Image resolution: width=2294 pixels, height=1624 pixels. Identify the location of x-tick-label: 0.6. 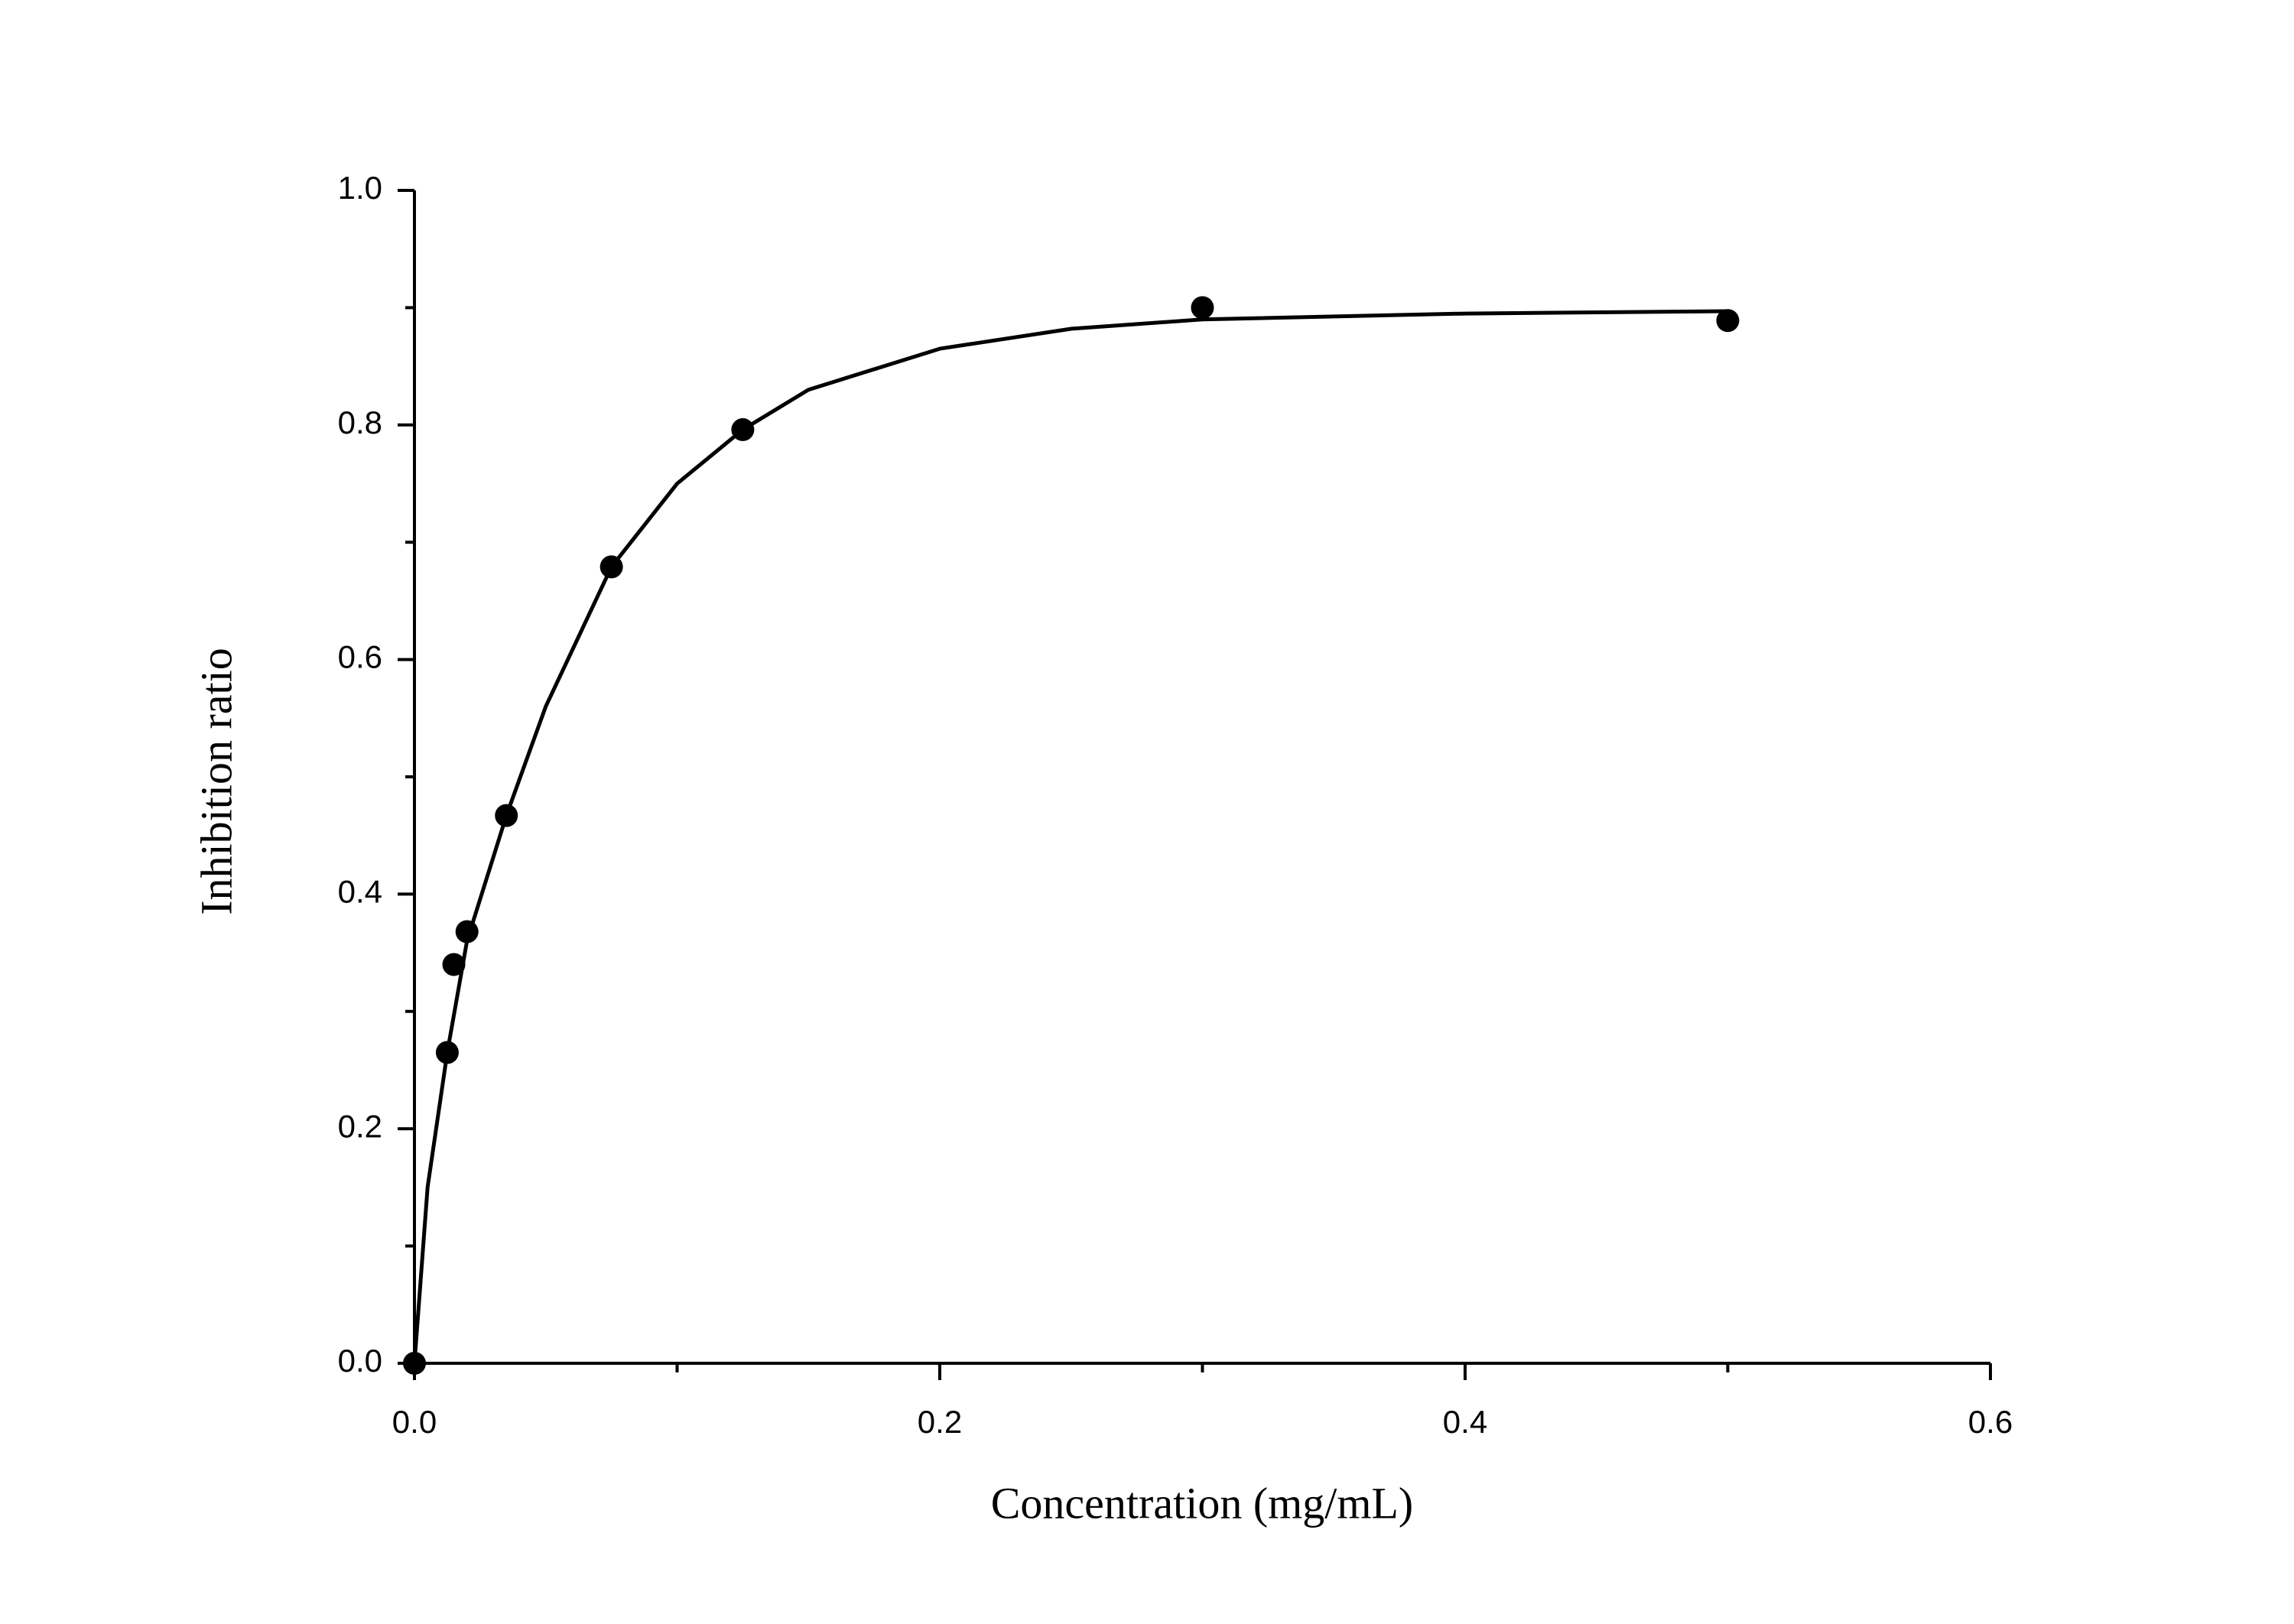
(1990, 1422).